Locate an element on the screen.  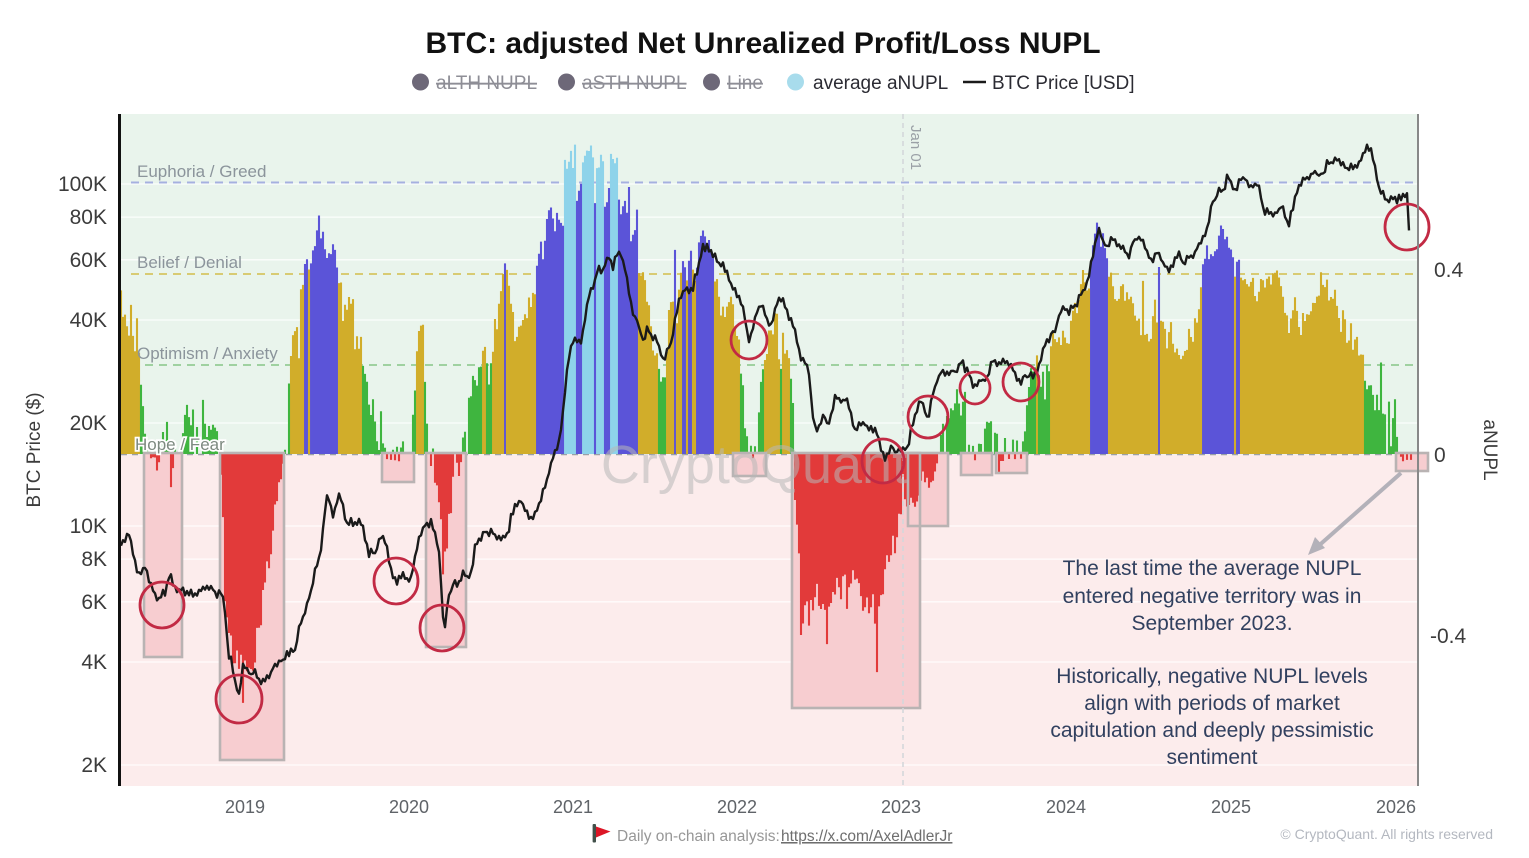
svg-text: aSTH NUPL is located at coordinates (634, 83).